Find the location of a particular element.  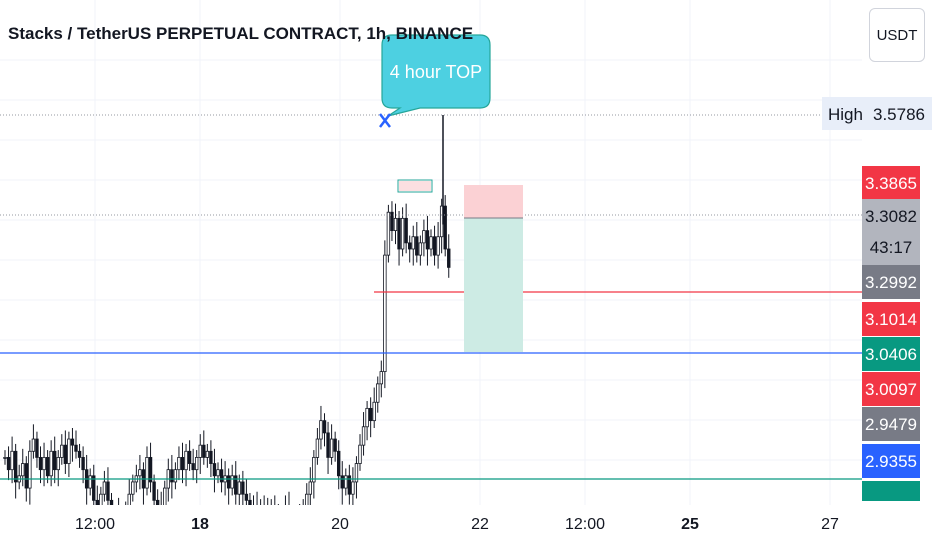

short-position-tool is located at coordinates (460, 265).